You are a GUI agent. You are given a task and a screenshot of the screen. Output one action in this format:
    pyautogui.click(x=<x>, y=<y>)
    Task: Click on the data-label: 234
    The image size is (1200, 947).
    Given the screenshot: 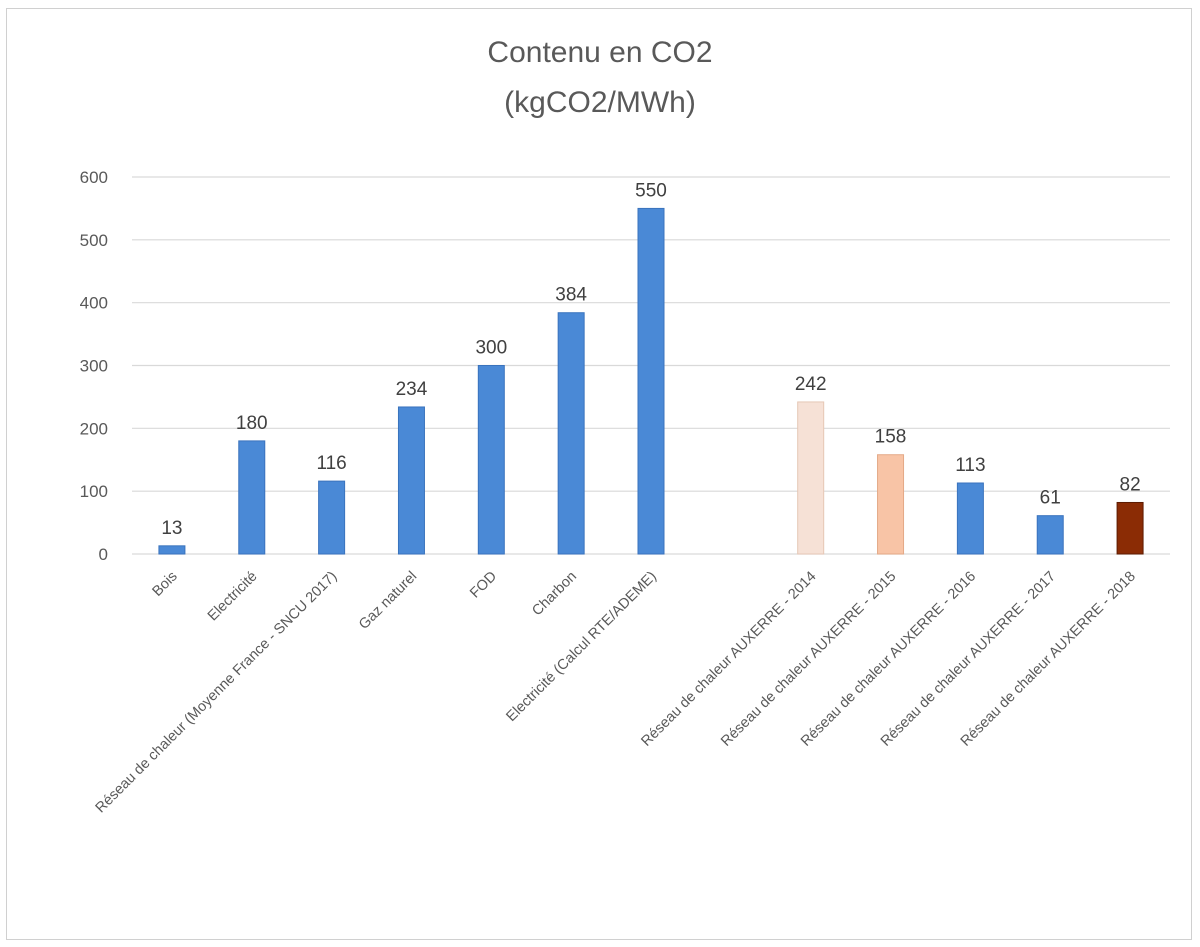 What is the action you would take?
    pyautogui.click(x=412, y=389)
    